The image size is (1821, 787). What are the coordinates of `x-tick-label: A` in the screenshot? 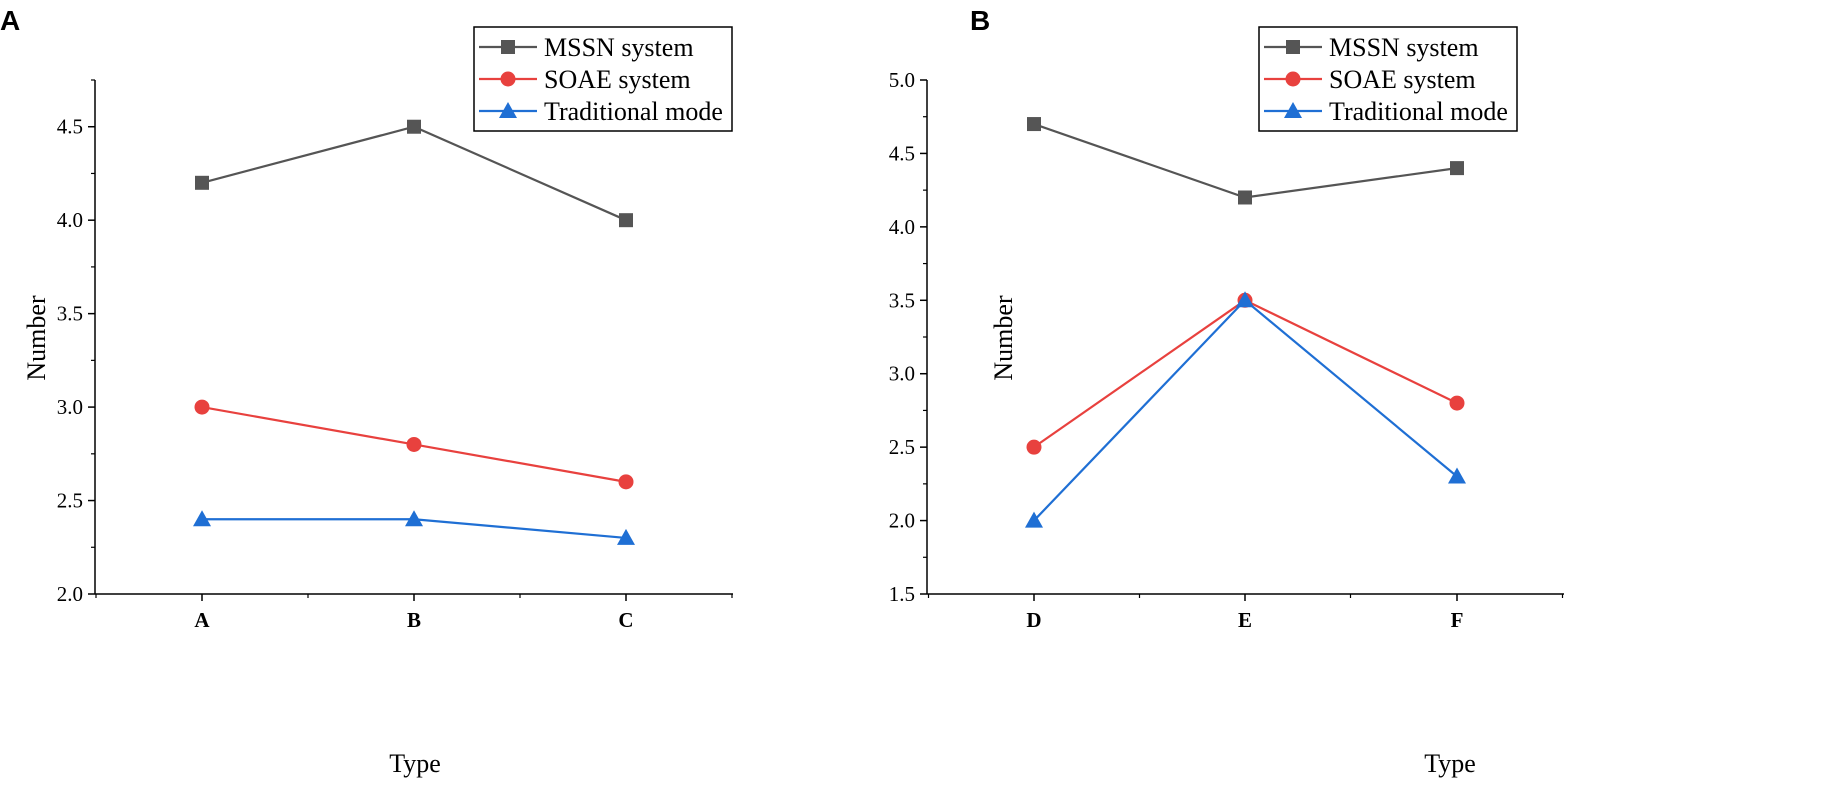 It's located at (202, 620).